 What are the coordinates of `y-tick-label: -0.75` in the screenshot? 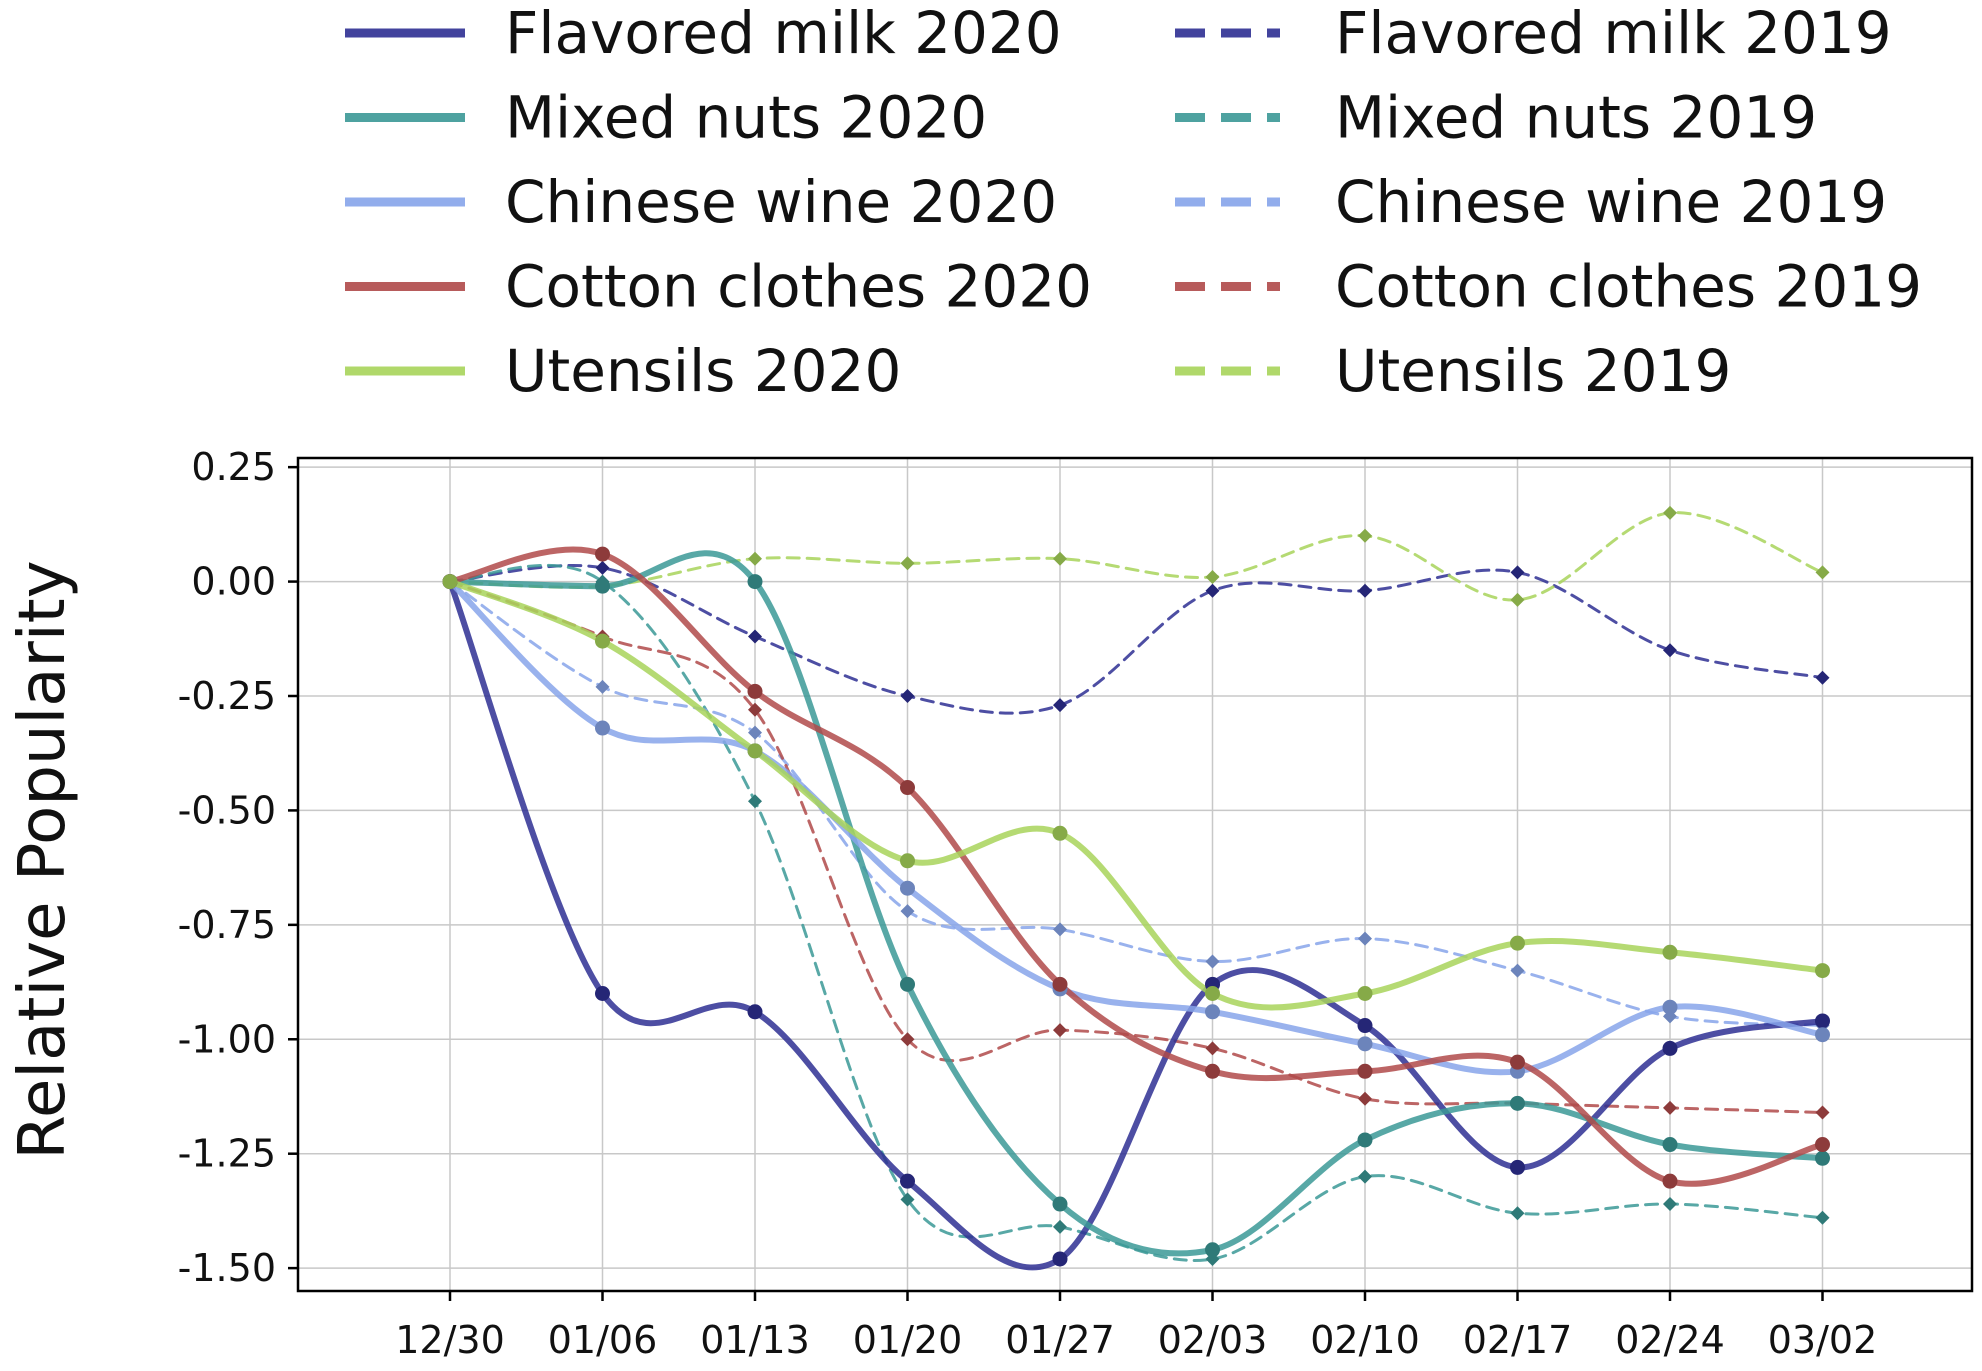 It's located at (227, 925).